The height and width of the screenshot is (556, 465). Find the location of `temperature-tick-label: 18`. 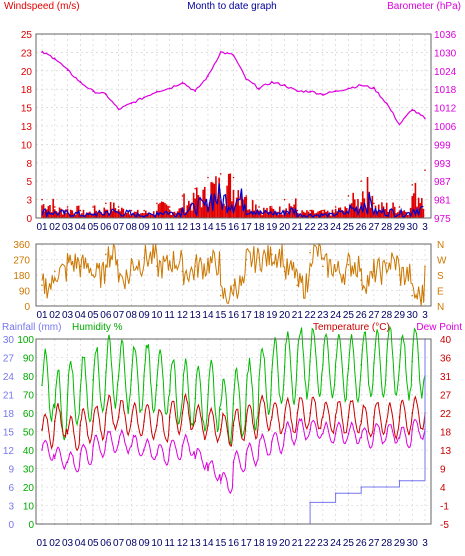

temperature-tick-label: 18 is located at coordinates (446, 433).